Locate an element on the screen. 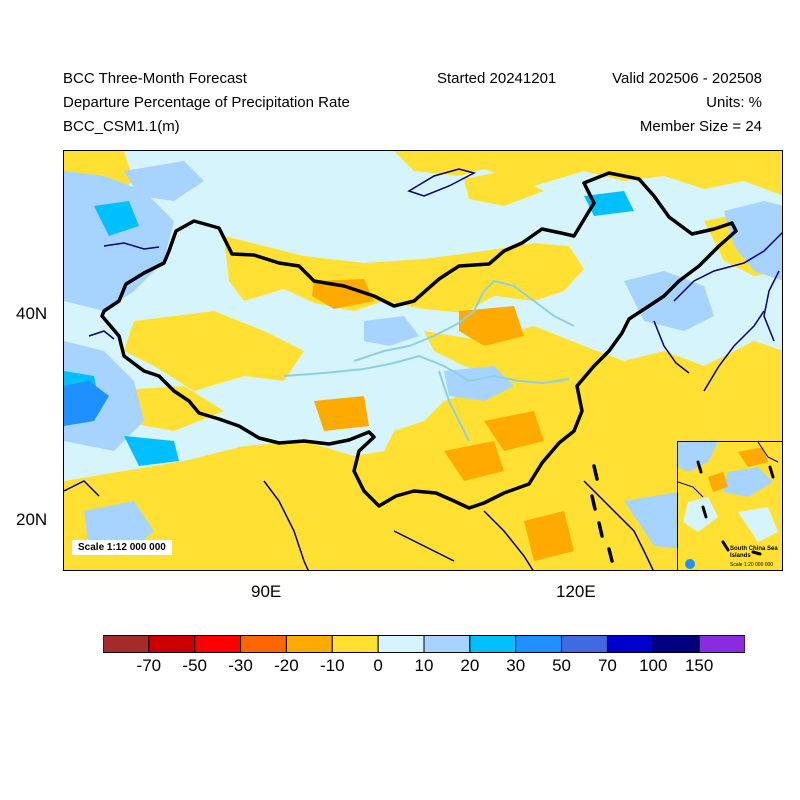  legend-label: -20 is located at coordinates (286, 665).